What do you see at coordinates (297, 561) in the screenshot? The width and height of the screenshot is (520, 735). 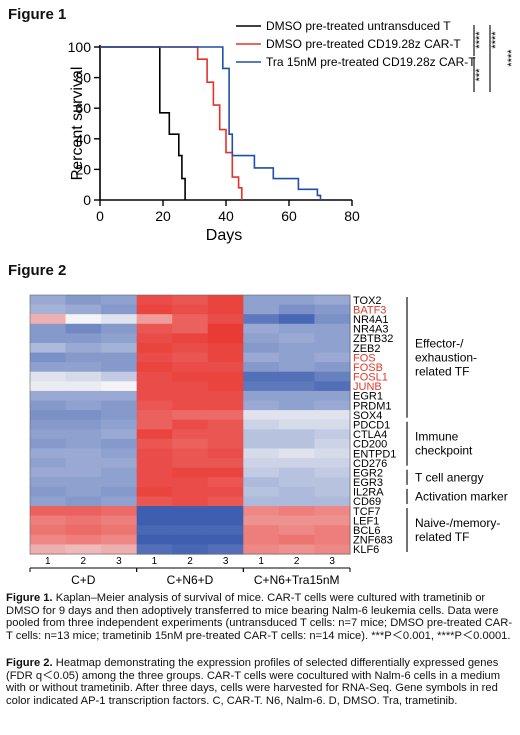 I see `replicate-label: 2` at bounding box center [297, 561].